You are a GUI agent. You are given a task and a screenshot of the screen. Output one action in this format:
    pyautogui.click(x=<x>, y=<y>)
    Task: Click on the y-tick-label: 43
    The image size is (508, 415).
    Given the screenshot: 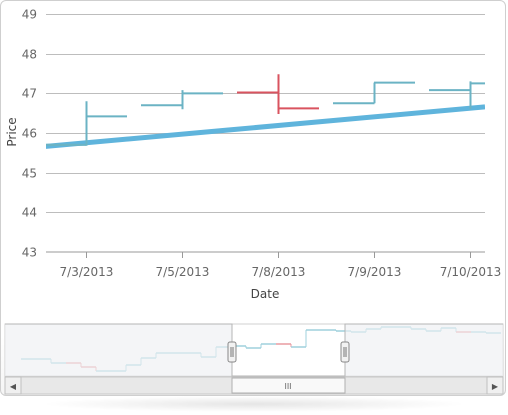 What is the action you would take?
    pyautogui.click(x=29, y=253)
    